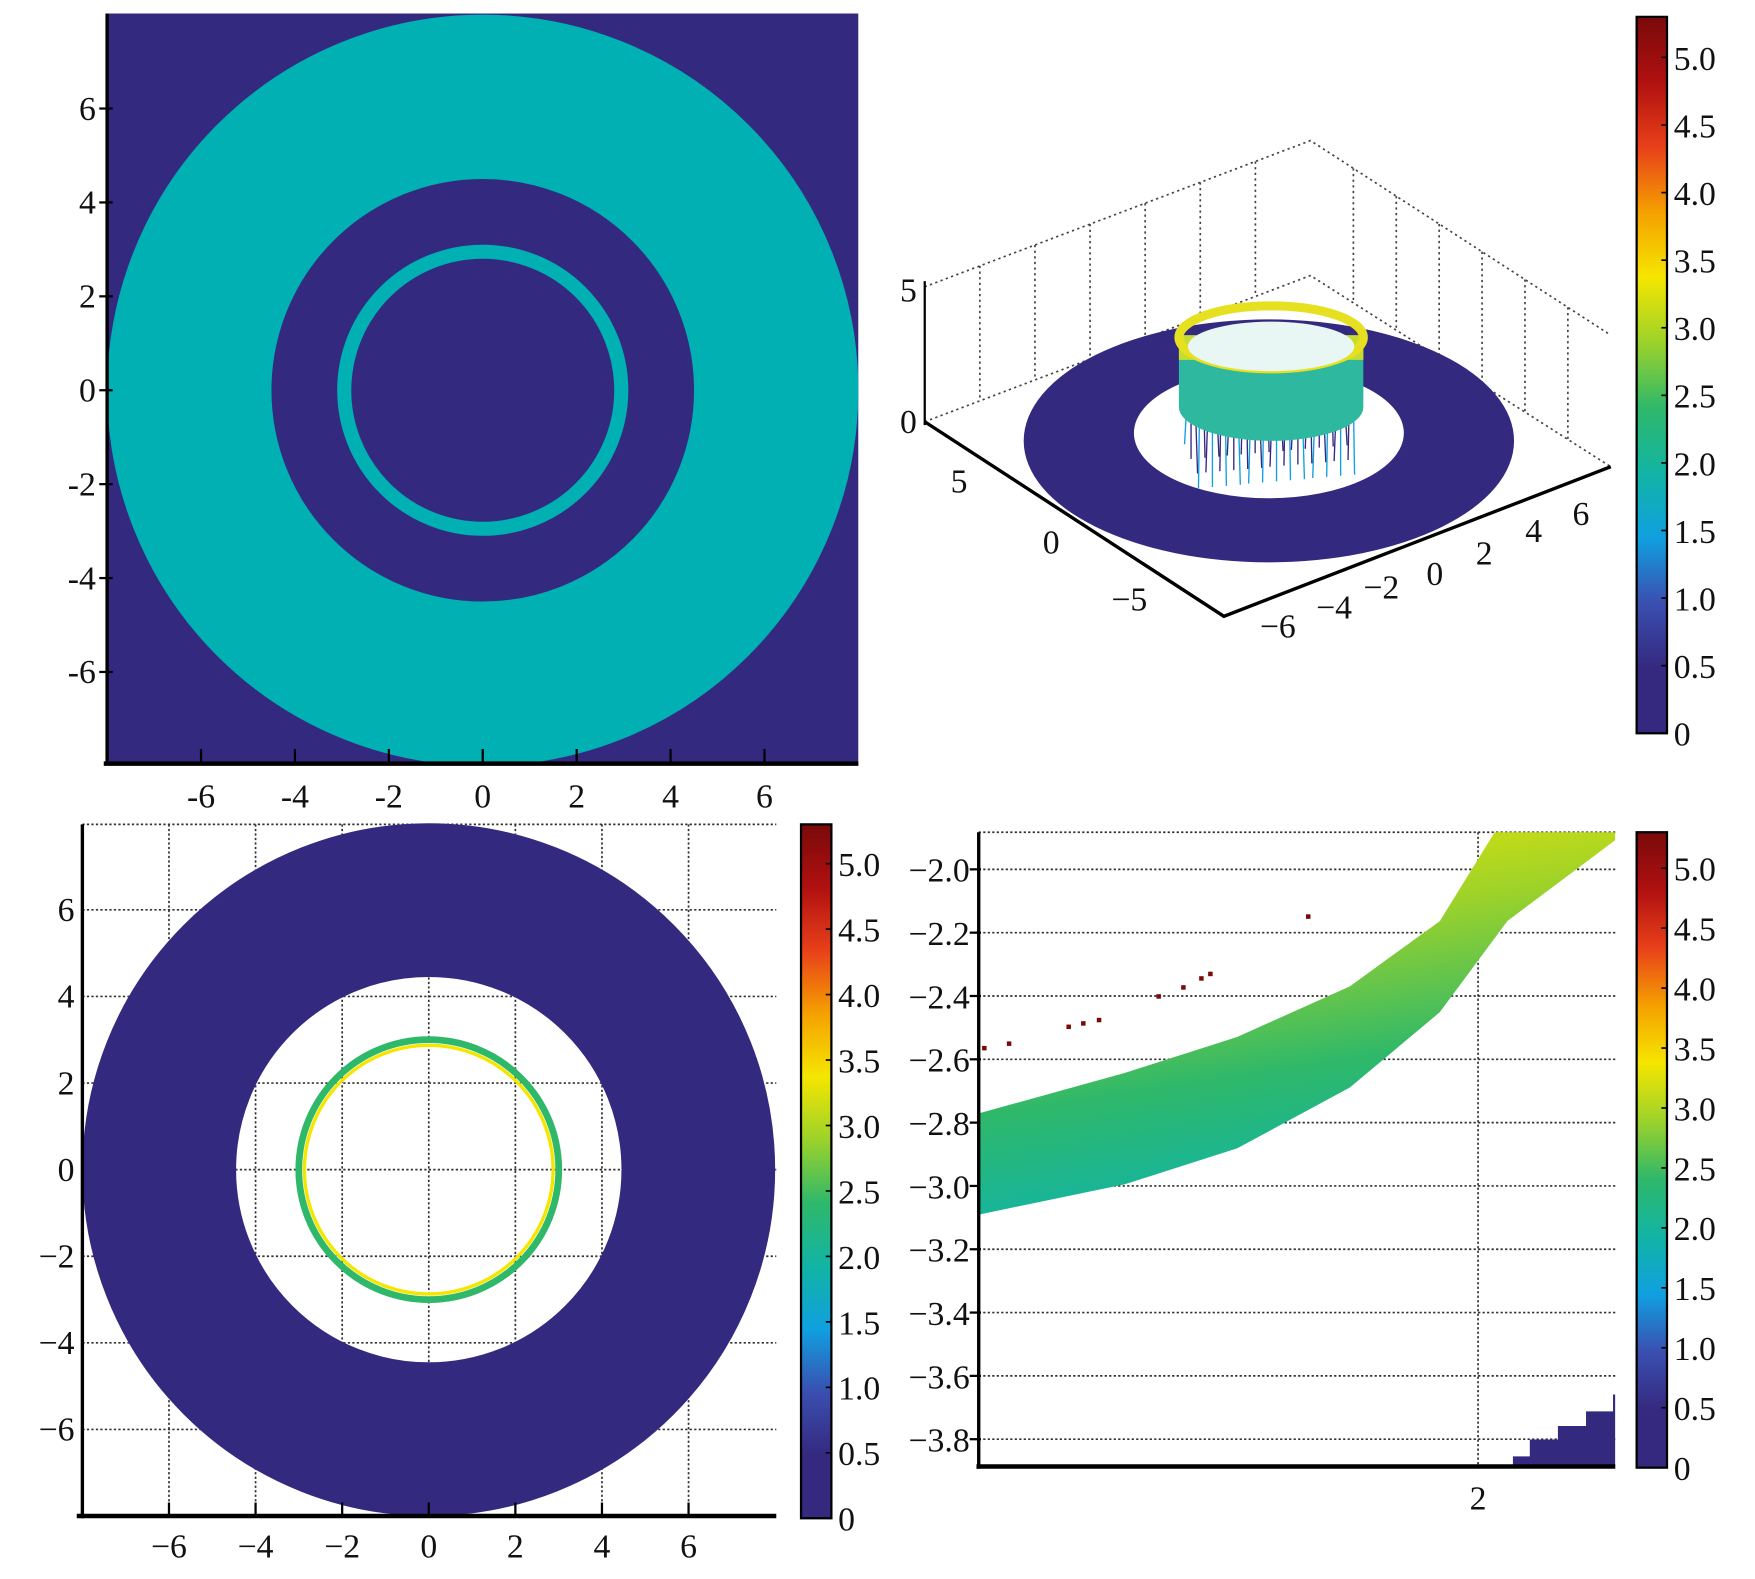  Describe the element at coordinates (57, 1430) in the screenshot. I see `y-tick-label: −6` at that location.